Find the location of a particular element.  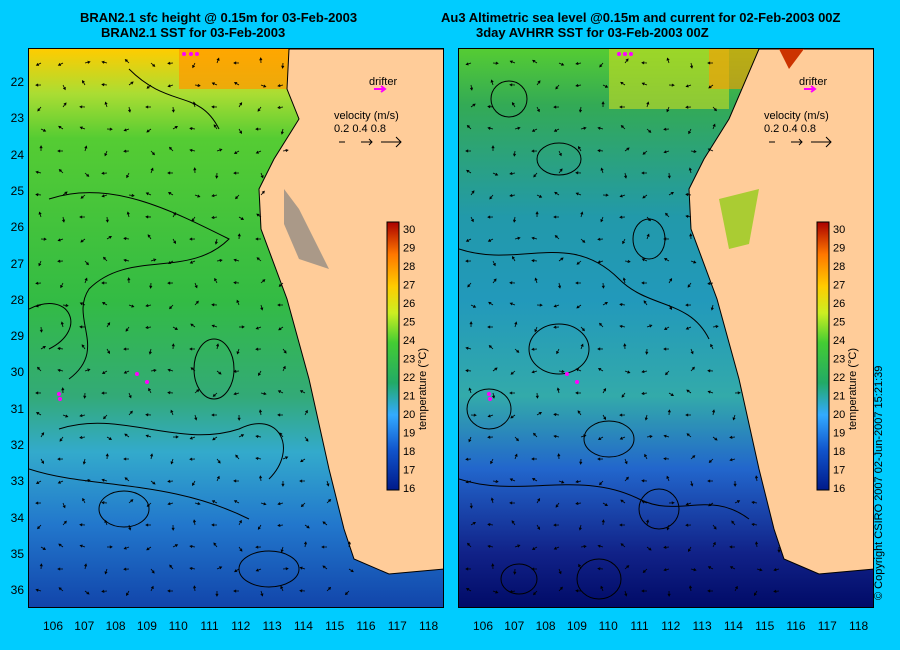

longitude-tick: 114 is located at coordinates (303, 626).